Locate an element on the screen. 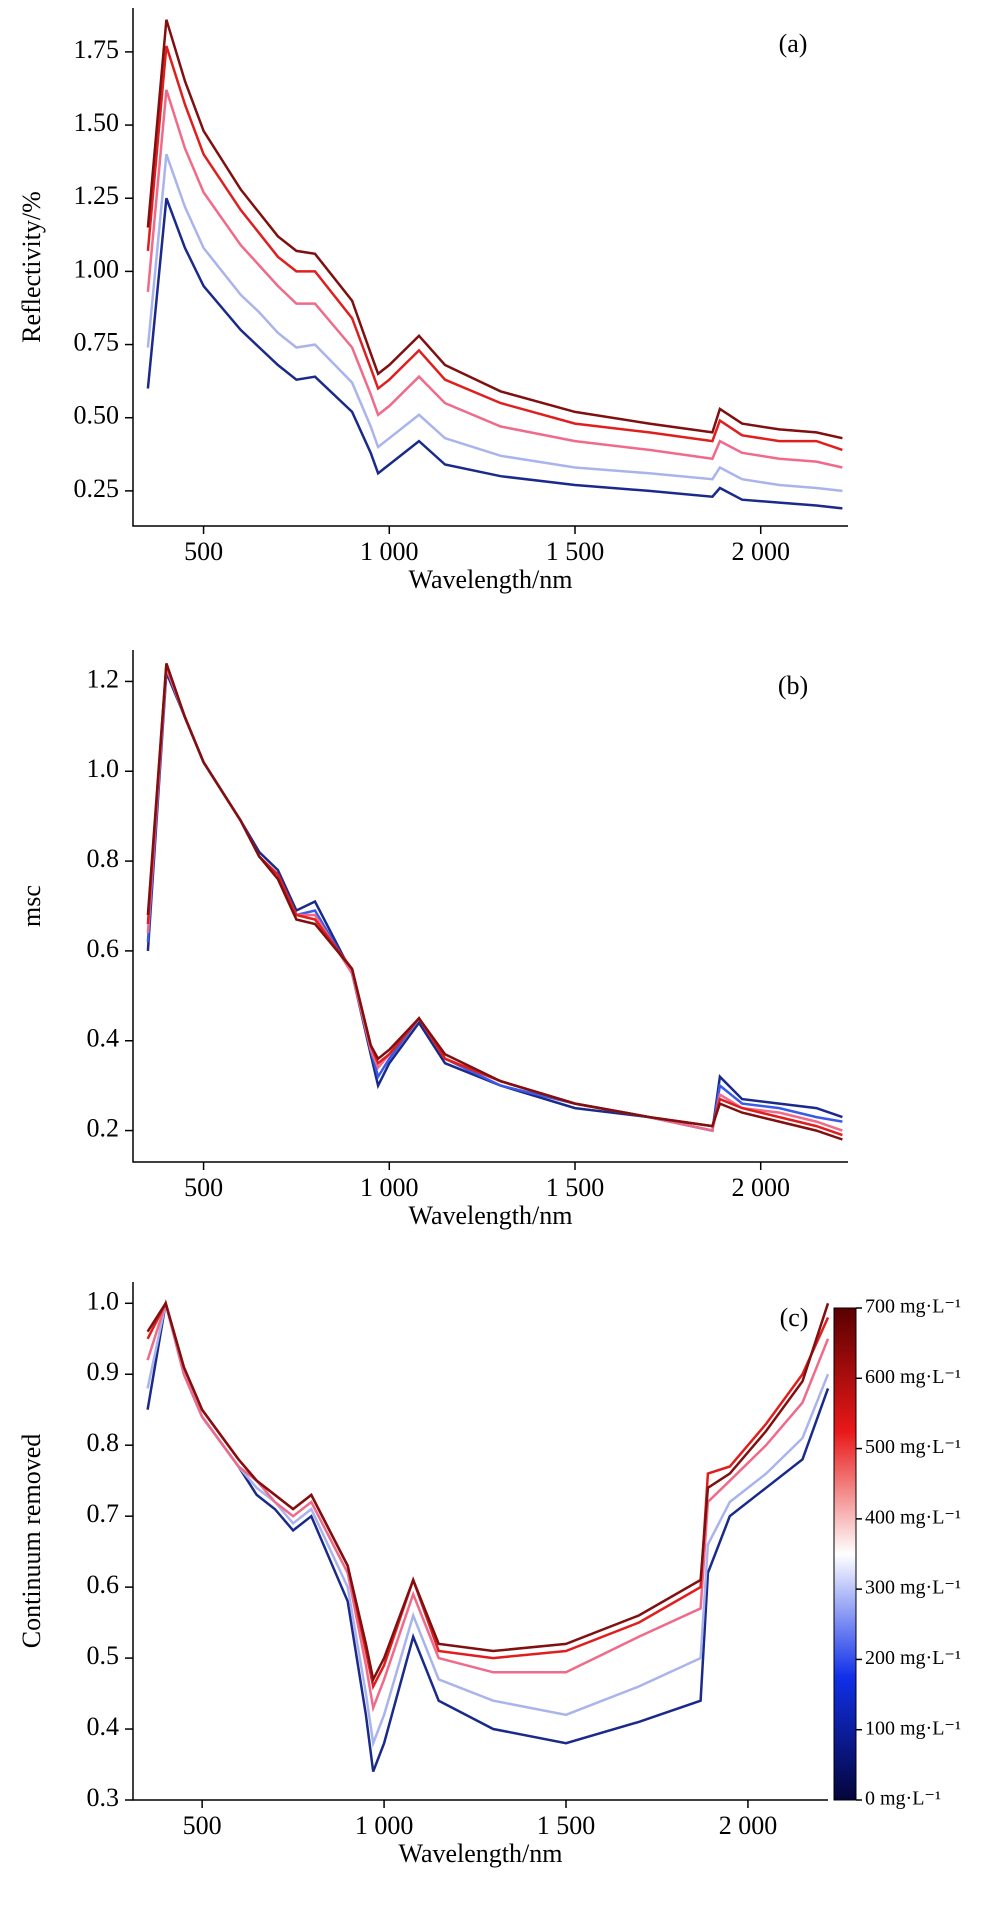 This screenshot has width=1000, height=1912. y-tick-label: 0.25 is located at coordinates (97, 488).